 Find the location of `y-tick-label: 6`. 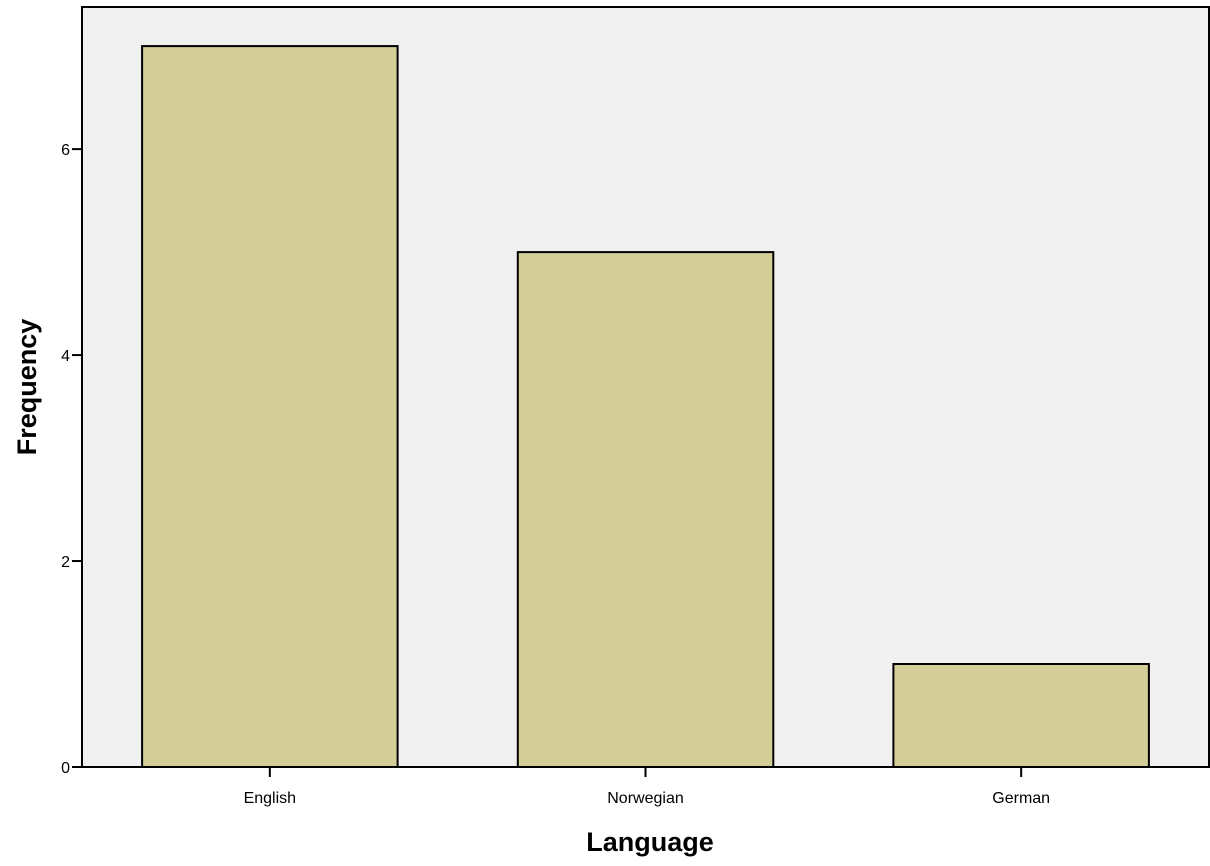

y-tick-label: 6 is located at coordinates (65, 150).